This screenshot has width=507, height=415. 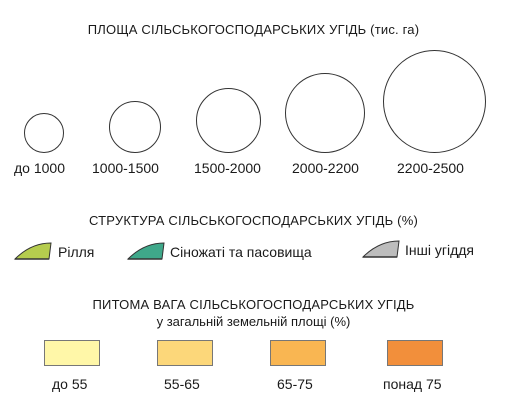 I want to click on circle-class-2-label: 1000-1500, so click(x=125, y=168).